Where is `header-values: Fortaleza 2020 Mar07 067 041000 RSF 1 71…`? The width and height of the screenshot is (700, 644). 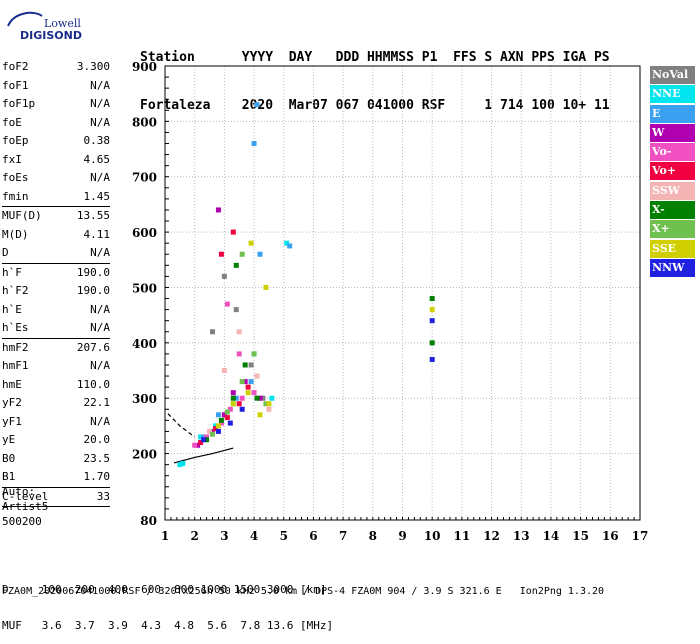
header-values: Fortaleza 2020 Mar07 067 041000 RSF 1 71… is located at coordinates (375, 105).